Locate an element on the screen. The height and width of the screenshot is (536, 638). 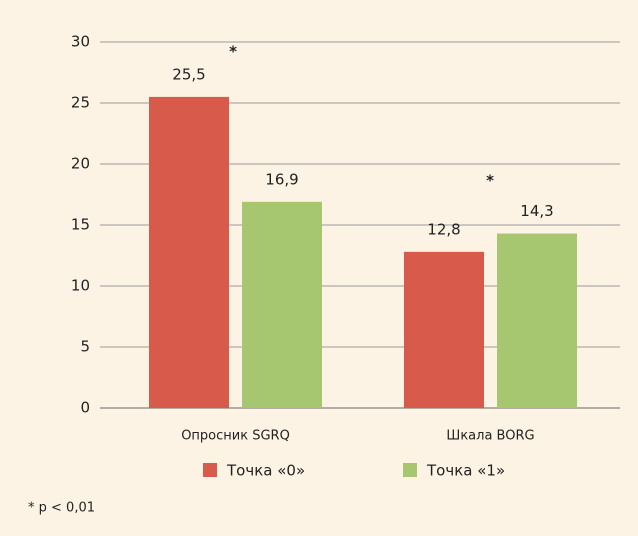
y-tick-label: 10 is located at coordinates (80, 286).